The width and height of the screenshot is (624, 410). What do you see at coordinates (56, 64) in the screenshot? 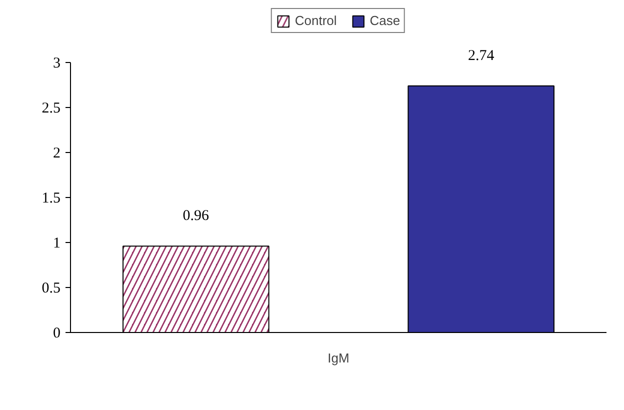
I see `y-tick-label: 3` at bounding box center [56, 64].